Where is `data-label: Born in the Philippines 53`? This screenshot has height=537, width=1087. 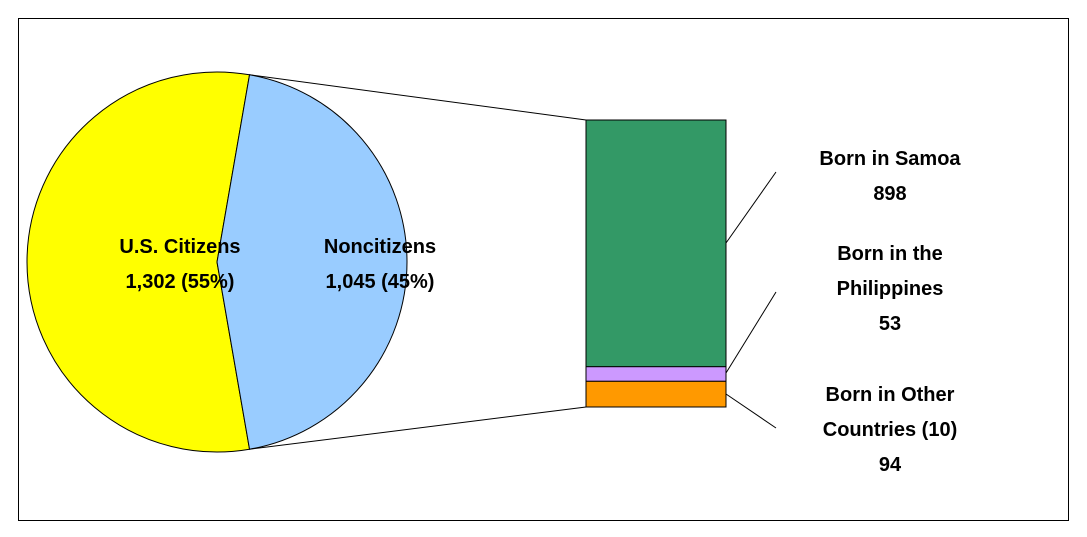
data-label: Born in the Philippines 53 is located at coordinates (890, 289).